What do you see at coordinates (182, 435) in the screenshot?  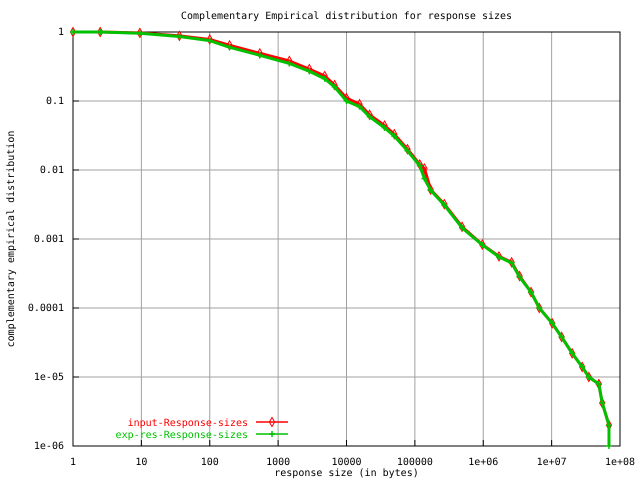 I see `legend-label: exp-res-Response-sizes` at bounding box center [182, 435].